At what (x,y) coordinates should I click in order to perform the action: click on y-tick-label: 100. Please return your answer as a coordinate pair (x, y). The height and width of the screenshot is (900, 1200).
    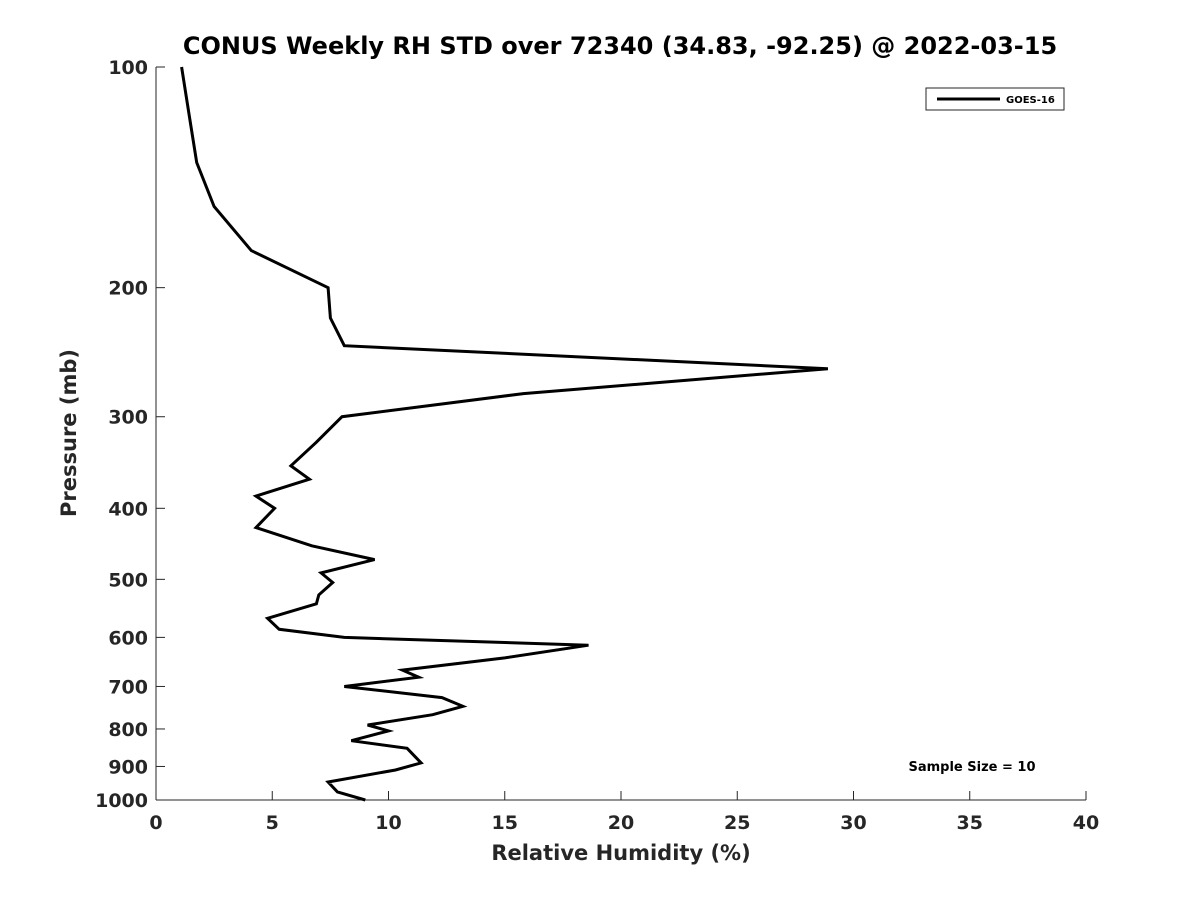
    Looking at the image, I should click on (128, 68).